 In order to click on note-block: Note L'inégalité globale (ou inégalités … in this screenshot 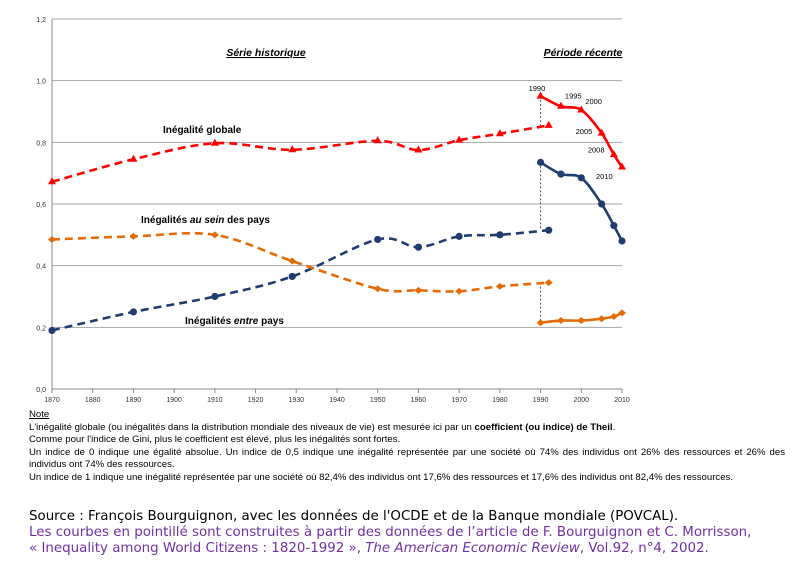, I will do `click(407, 447)`.